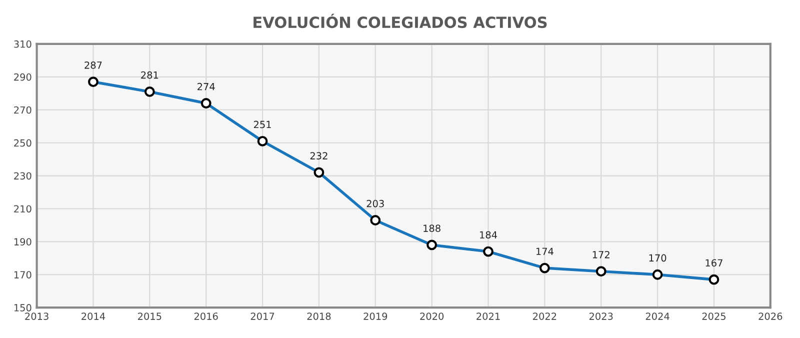 The width and height of the screenshot is (800, 338). I want to click on data-label: 172, so click(601, 254).